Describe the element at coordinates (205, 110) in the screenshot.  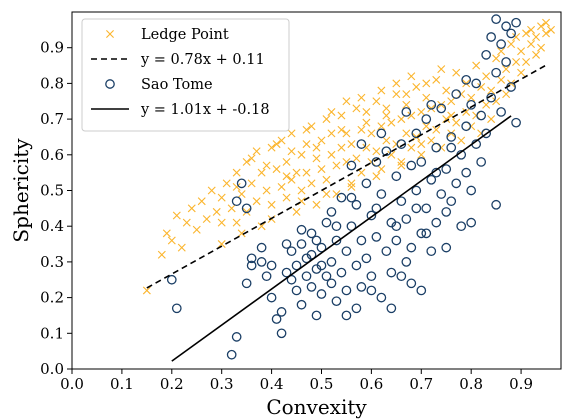
I see `legend-label: y = 1.01x + -0.18` at that location.